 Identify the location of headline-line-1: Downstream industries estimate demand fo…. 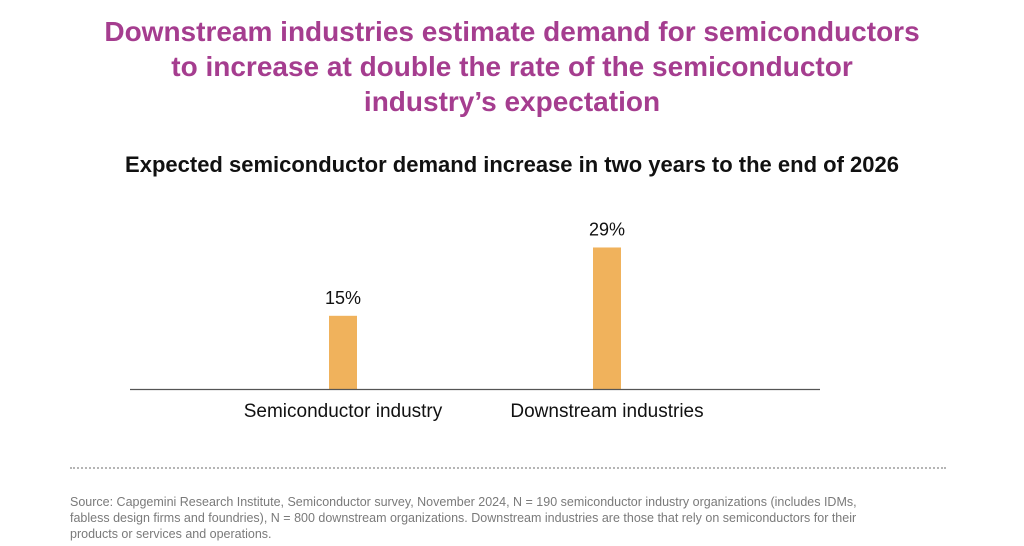
(512, 31).